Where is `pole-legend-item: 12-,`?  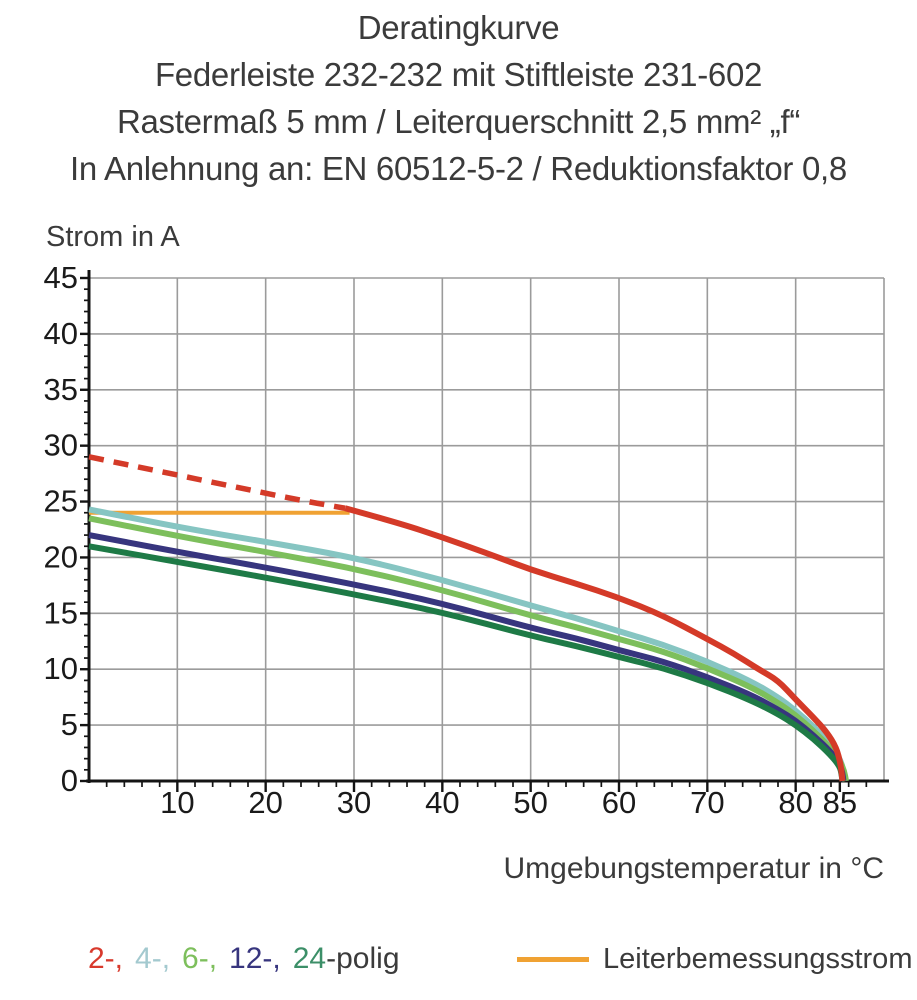 pole-legend-item: 12-, is located at coordinates (255, 958).